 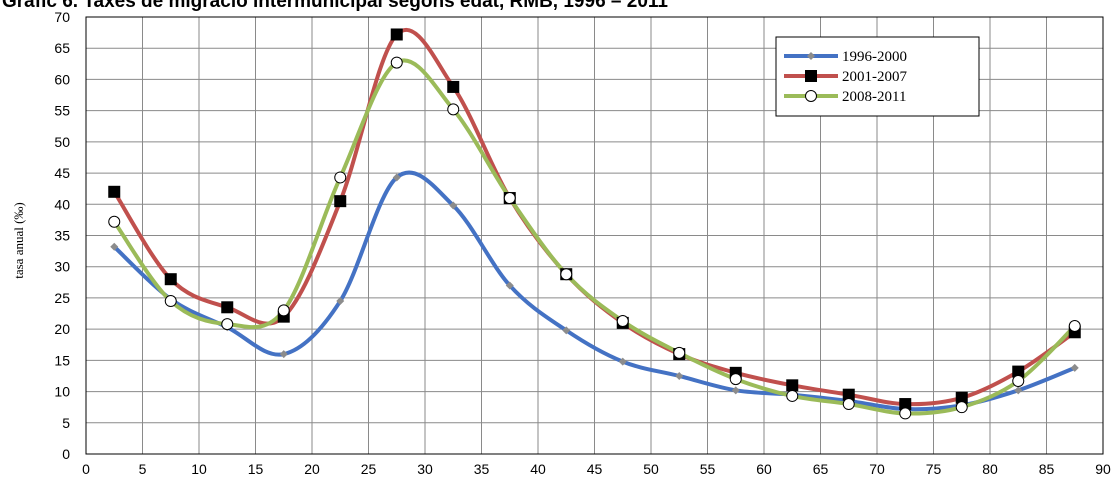 I want to click on y-axis-label: tasa anual (‰), so click(x=18, y=240).